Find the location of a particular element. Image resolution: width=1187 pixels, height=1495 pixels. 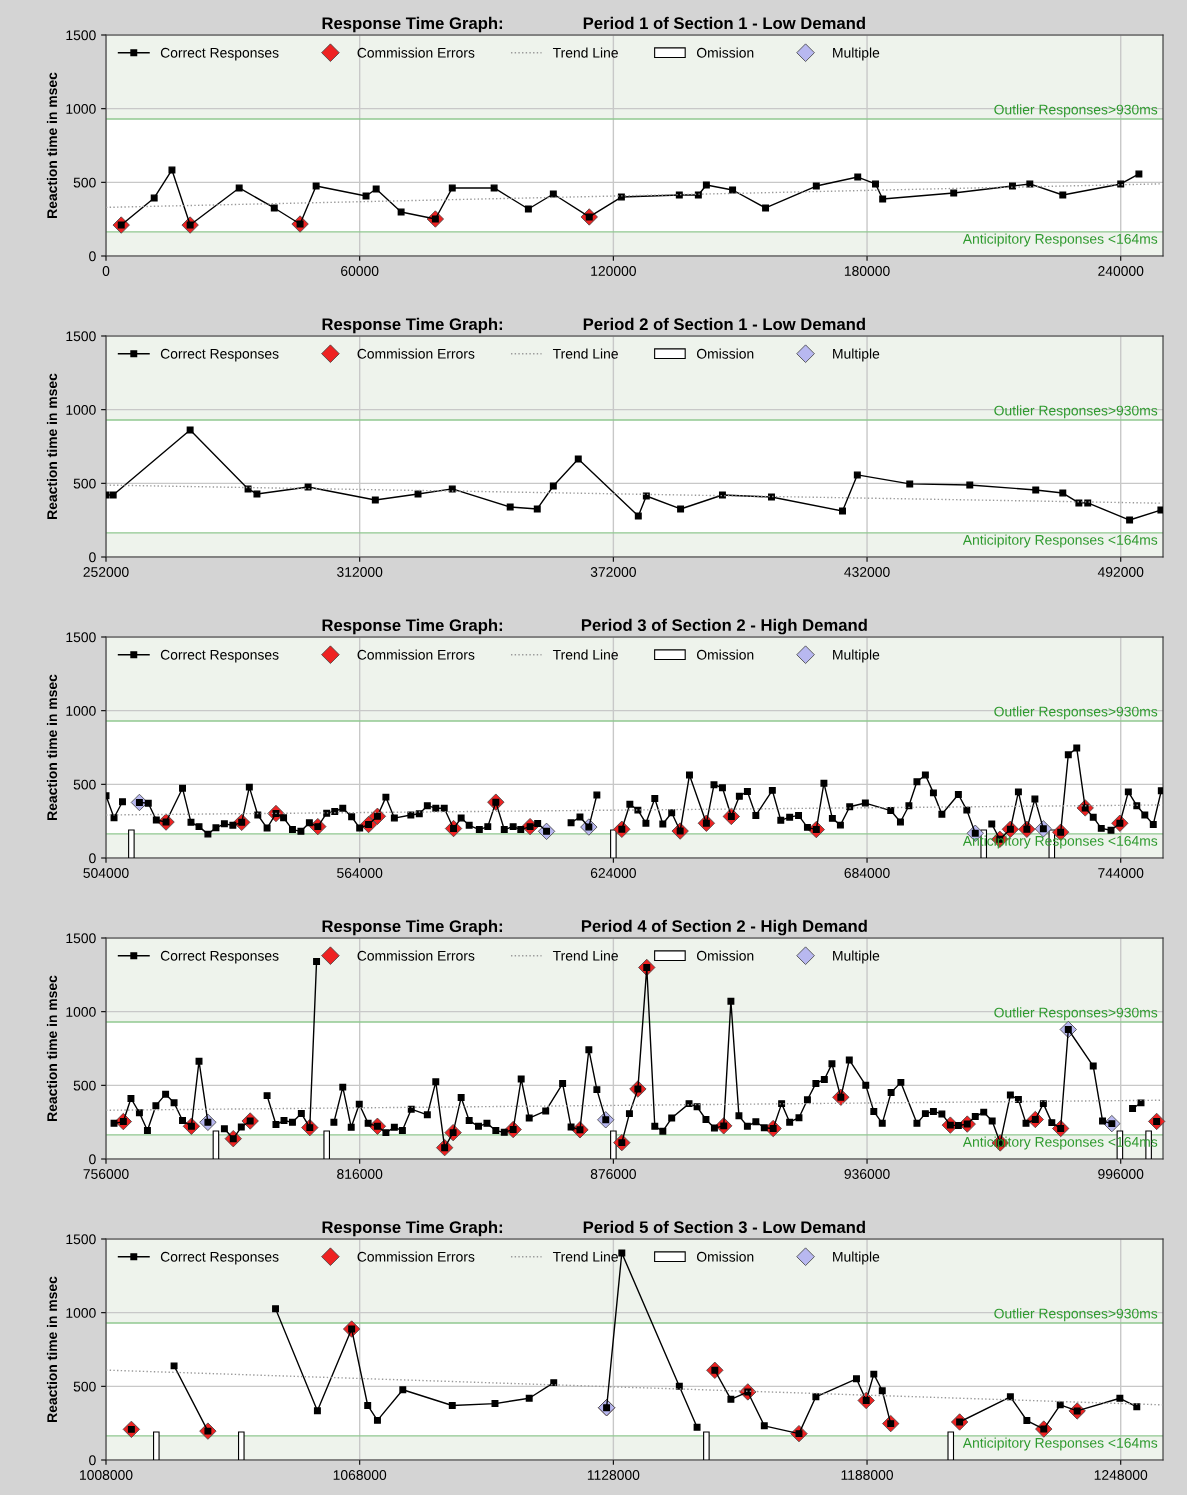

chart-subtitle: Period 4 of Section 2 - High Demand is located at coordinates (724, 927).